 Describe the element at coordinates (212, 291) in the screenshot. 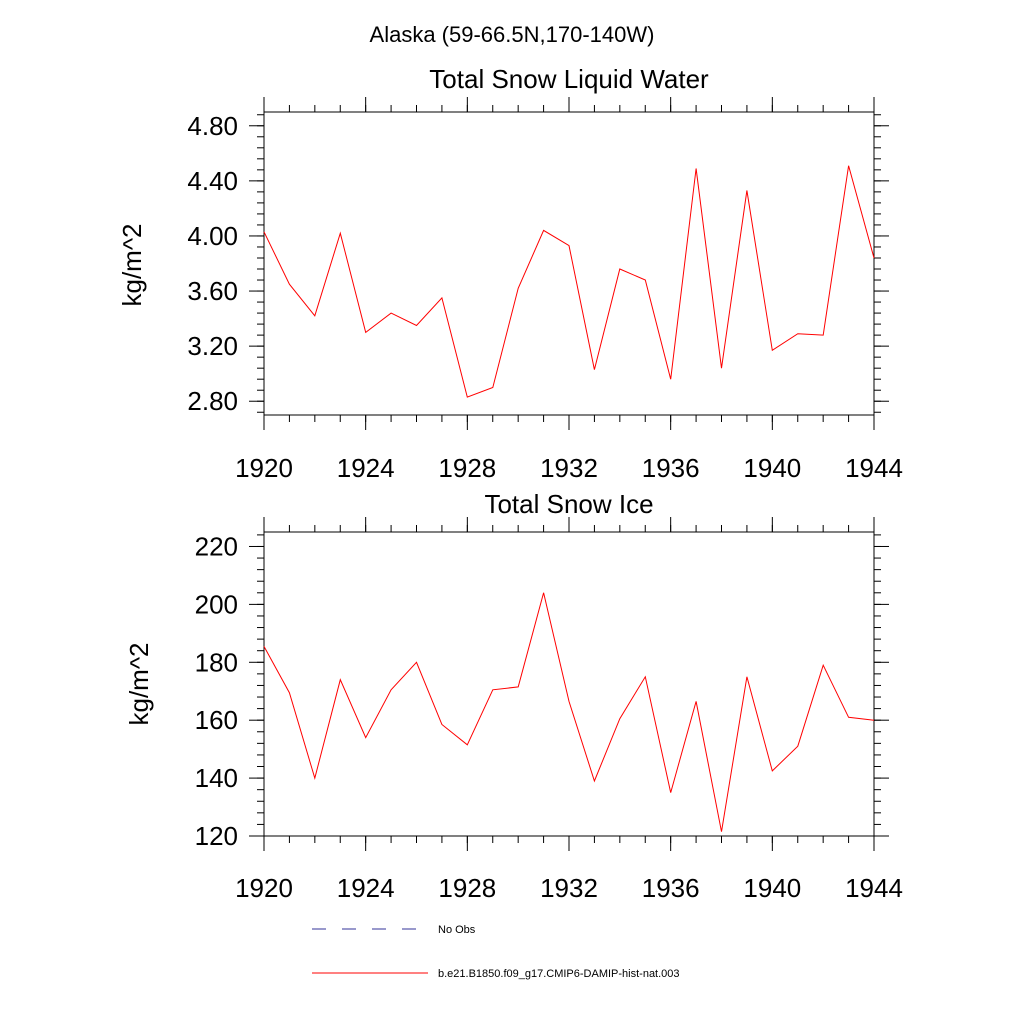

I see `y-tick-label: 3.60` at that location.